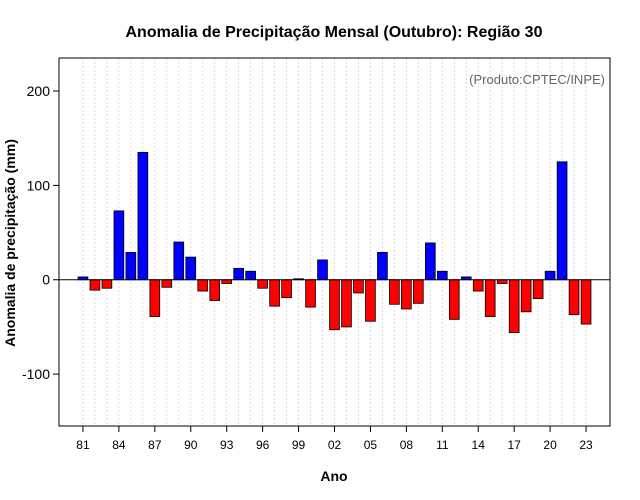 The width and height of the screenshot is (640, 500). What do you see at coordinates (335, 445) in the screenshot?
I see `x-tick-label: 02` at bounding box center [335, 445].